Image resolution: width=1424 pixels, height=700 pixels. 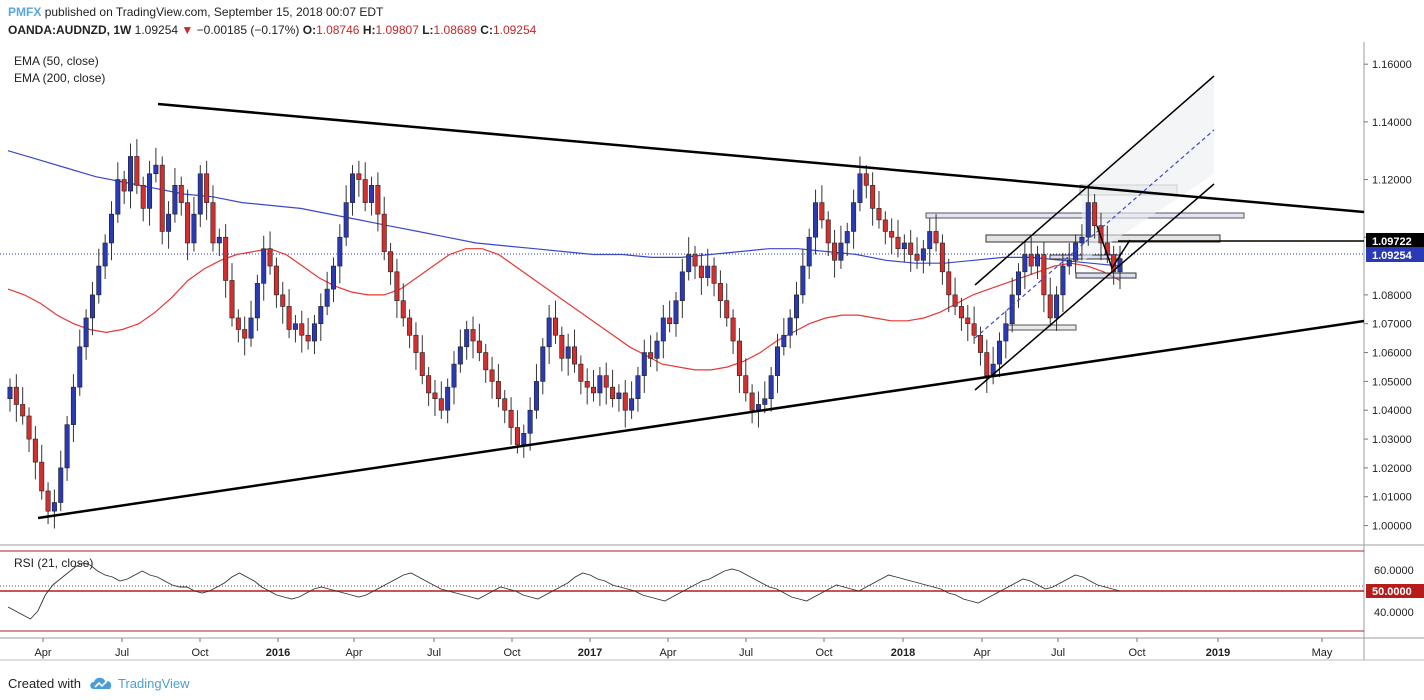 I want to click on rsi-pane: RSI (21, close) 60.0000 50.0000 40.0000, so click(x=712, y=591).